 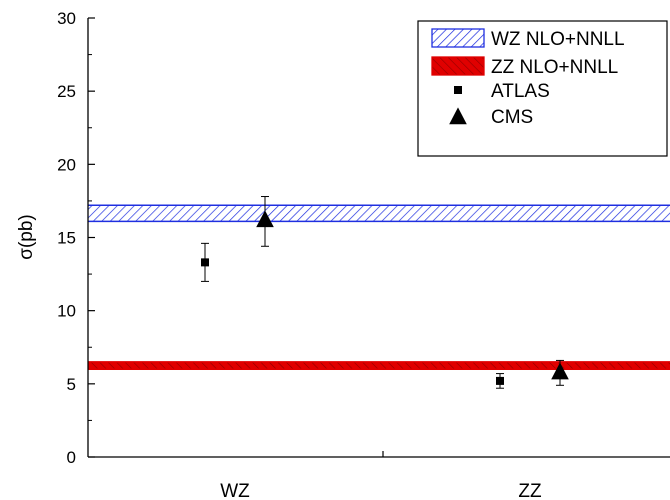 I want to click on legend-label: ZZ NLO+NNLL, so click(x=554, y=67).